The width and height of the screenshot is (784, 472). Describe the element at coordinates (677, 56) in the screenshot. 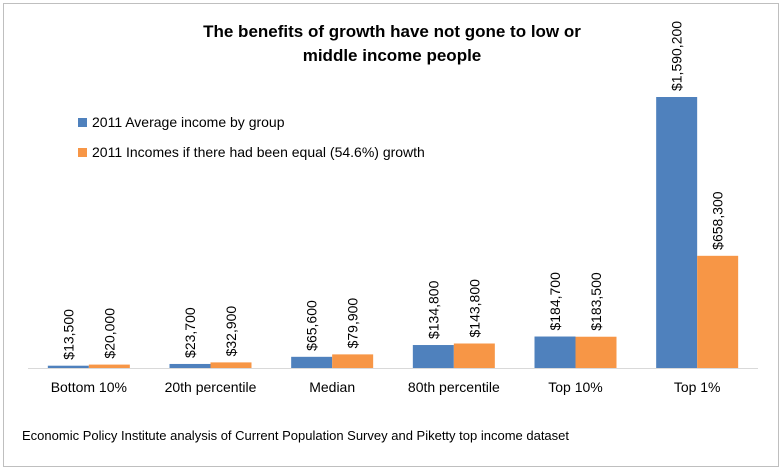

I see `data-label-1-5: $1,590,200` at that location.